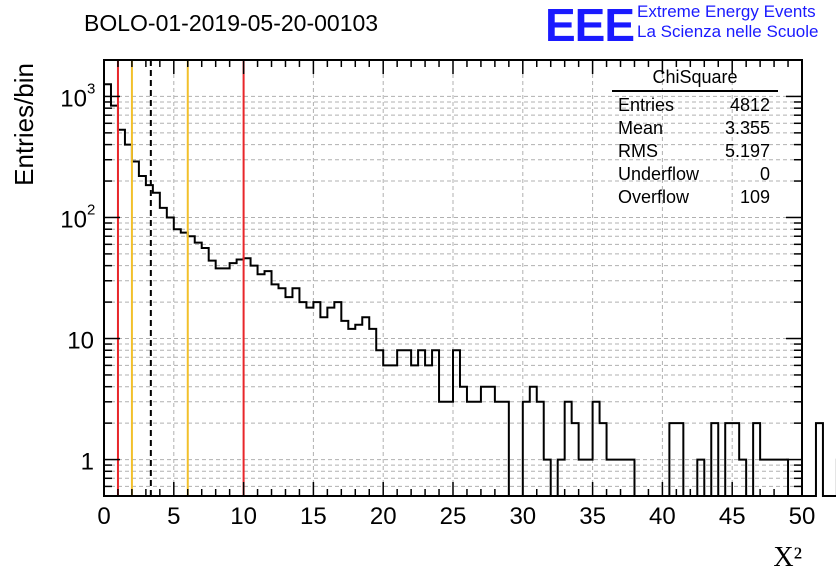 The width and height of the screenshot is (836, 572). I want to click on x-tick-label: 40, so click(662, 516).